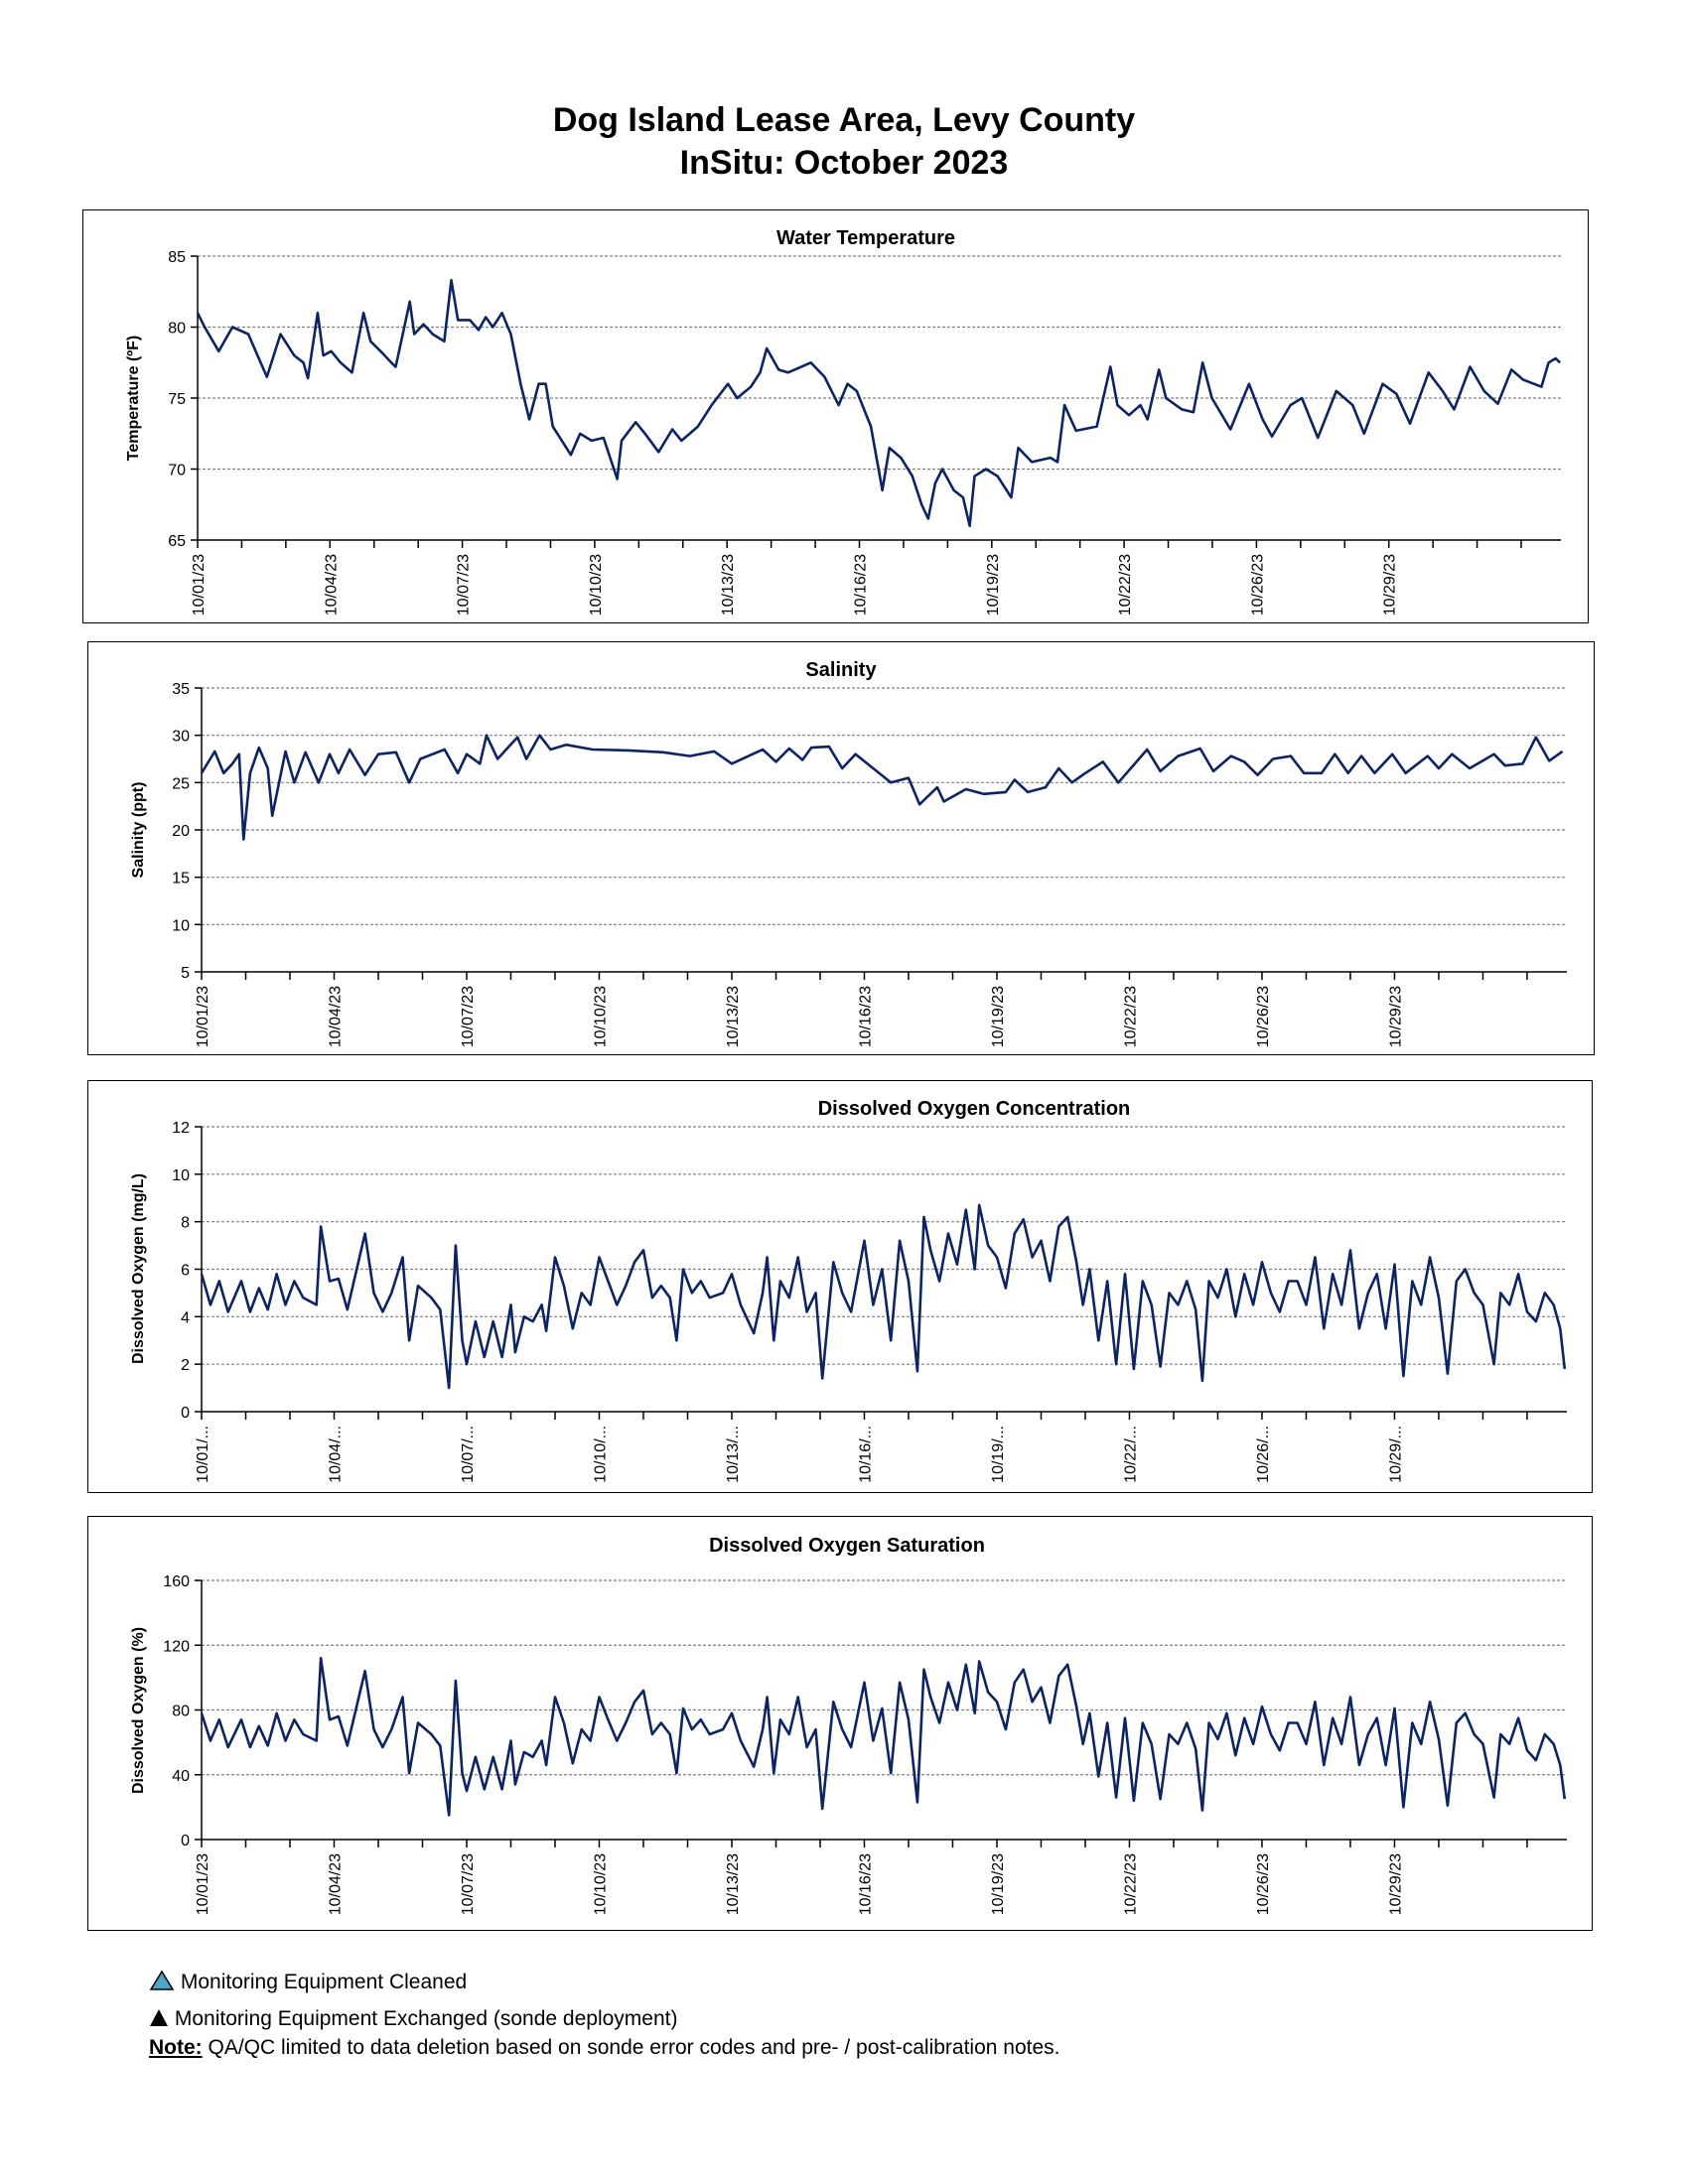 The image size is (1688, 2184). I want to click on series-line-do-saturation, so click(883, 1737).